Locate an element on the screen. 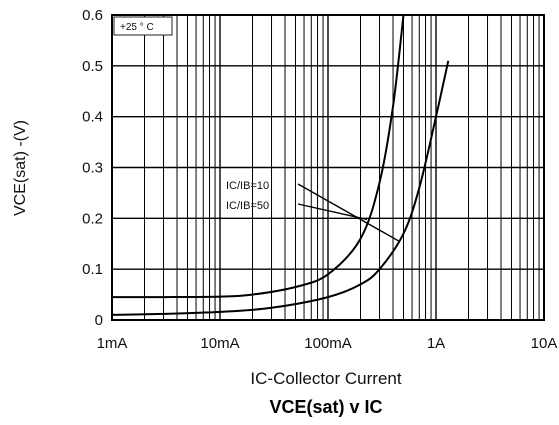 This screenshot has width=559, height=425. y-tick-label: 0.2 is located at coordinates (92, 218).